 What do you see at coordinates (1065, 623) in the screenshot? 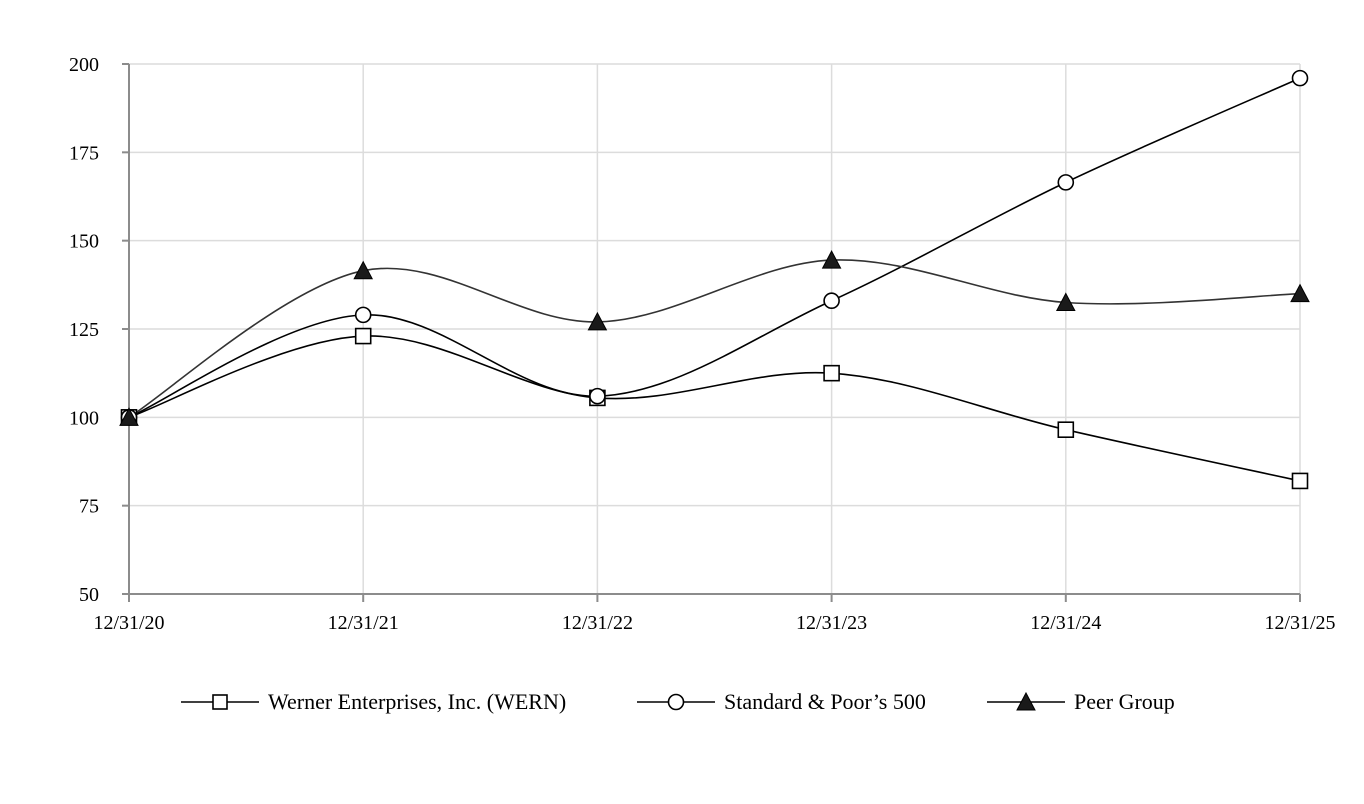
I see `x-tick-label: 12/31/24` at bounding box center [1065, 623].